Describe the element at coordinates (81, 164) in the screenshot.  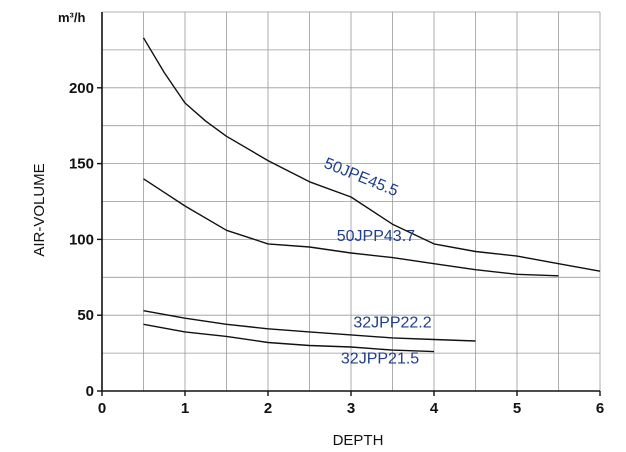
I see `y-tick-label: 150` at that location.